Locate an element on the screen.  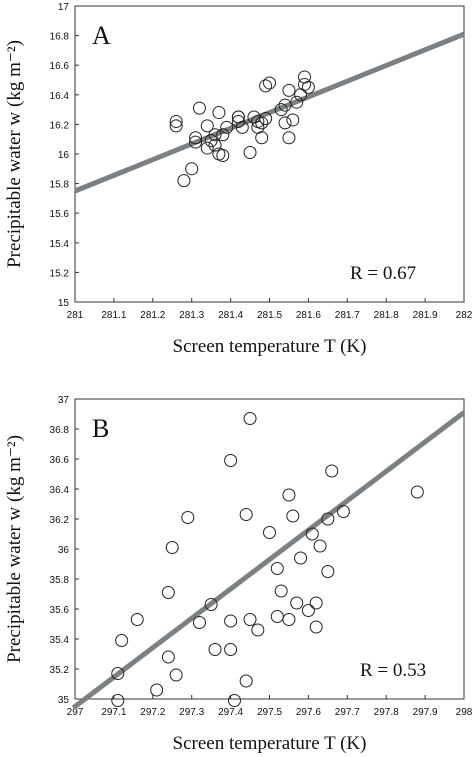
x-tick-label: 281.4 is located at coordinates (230, 315).